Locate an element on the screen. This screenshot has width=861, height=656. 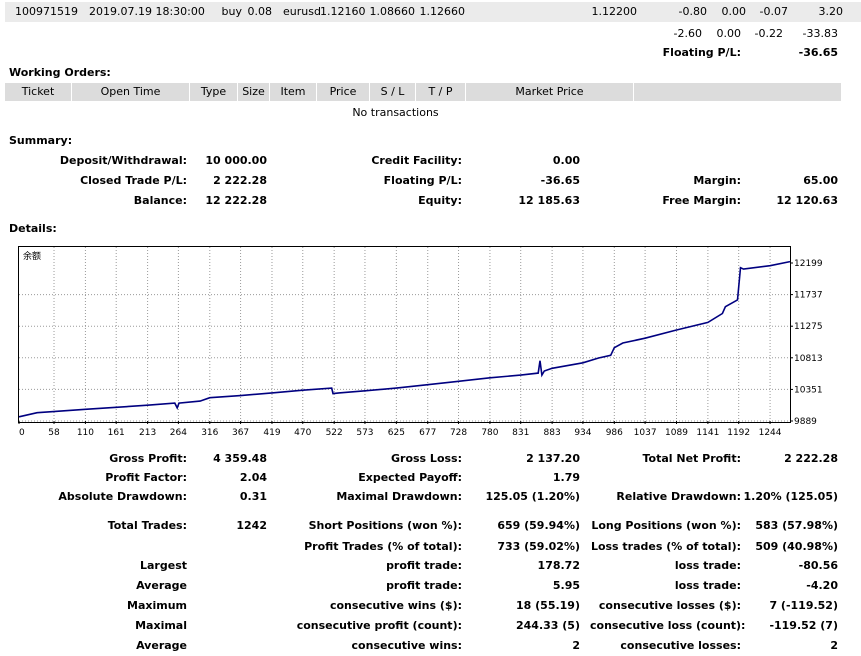
closed-pl-label: Closed Trade P/L: is located at coordinates (133, 180).